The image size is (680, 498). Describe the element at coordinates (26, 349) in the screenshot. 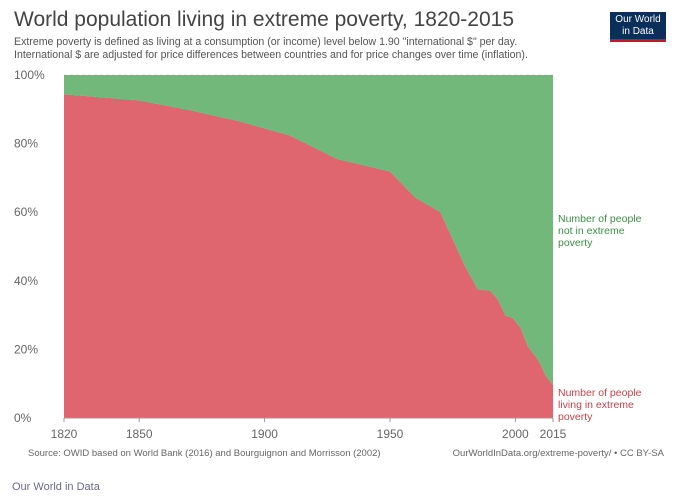

I see `y-tick-label: 20%` at that location.